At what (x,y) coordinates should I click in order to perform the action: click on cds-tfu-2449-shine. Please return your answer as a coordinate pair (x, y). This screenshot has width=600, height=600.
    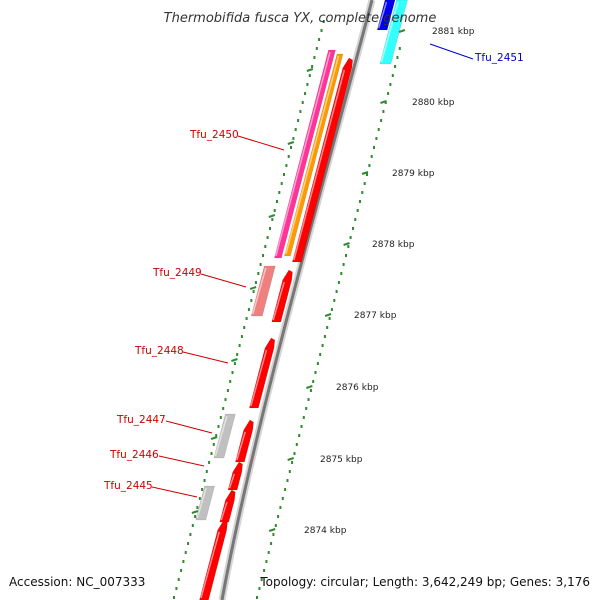
    Looking at the image, I should click on (278, 301).